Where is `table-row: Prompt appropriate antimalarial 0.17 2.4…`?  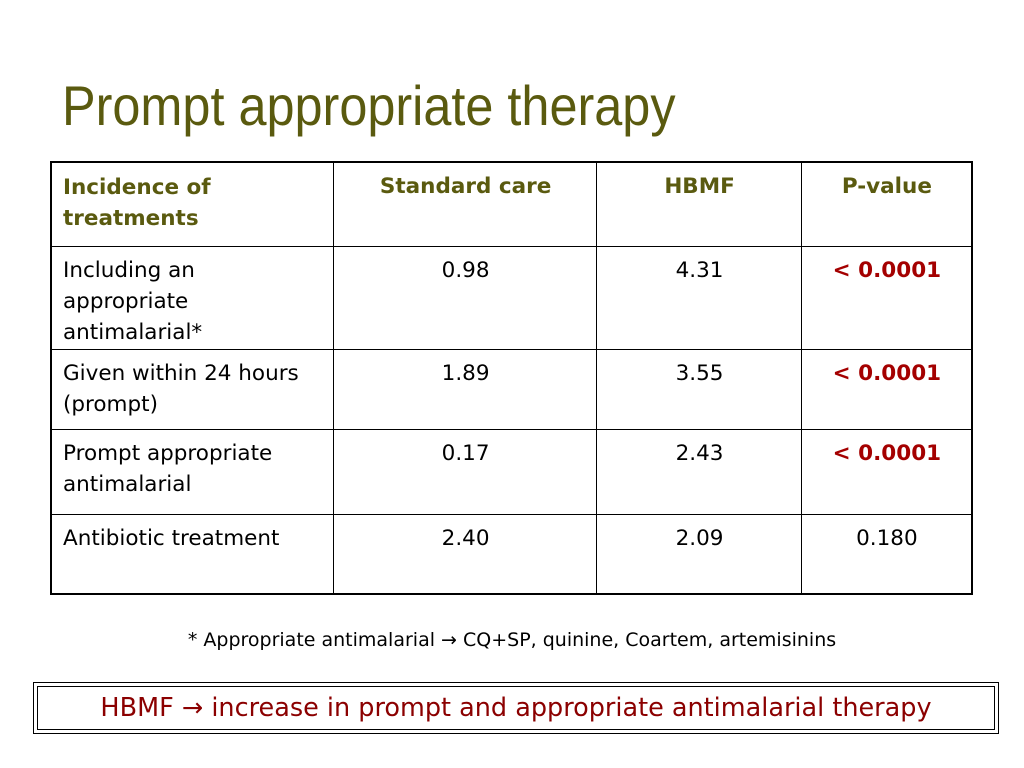 table-row: Prompt appropriate antimalarial 0.17 2.4… is located at coordinates (511, 471).